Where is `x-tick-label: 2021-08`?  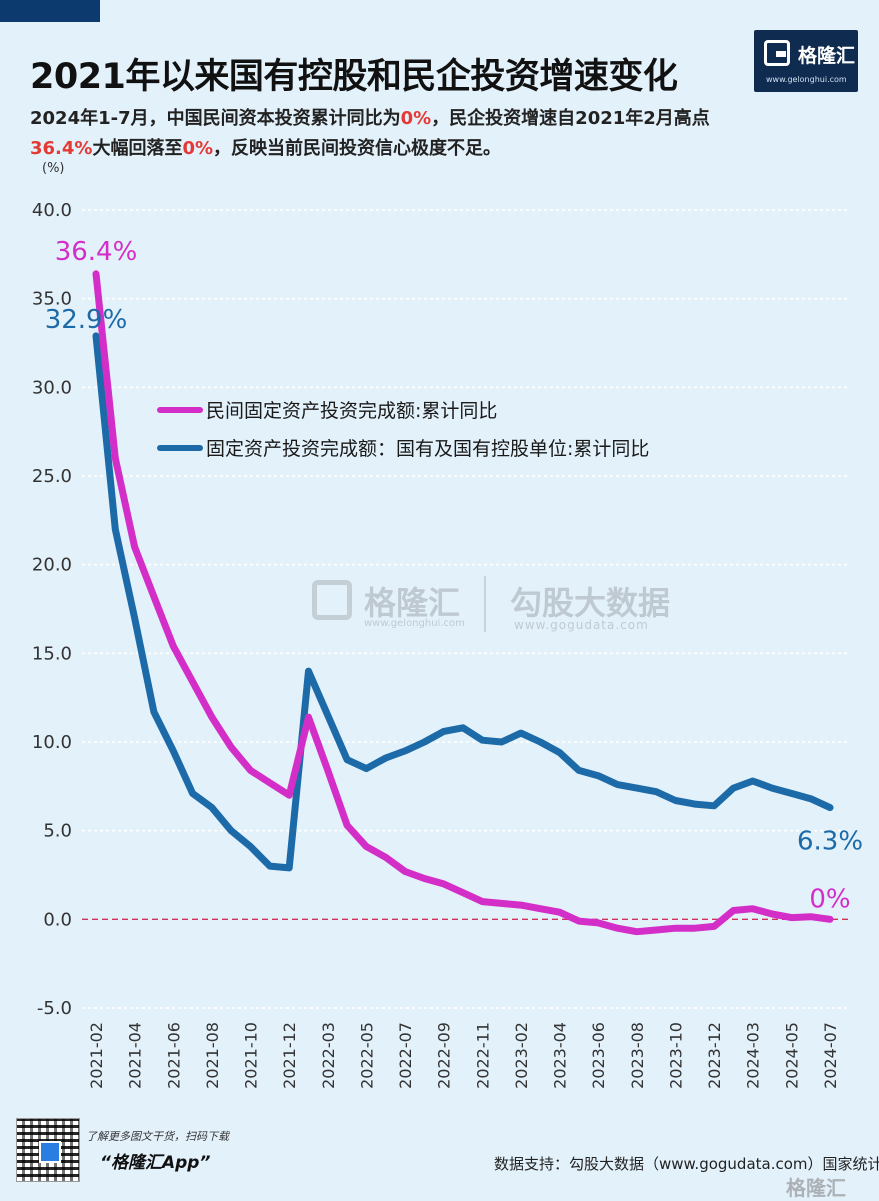 x-tick-label: 2021-08 is located at coordinates (212, 1055).